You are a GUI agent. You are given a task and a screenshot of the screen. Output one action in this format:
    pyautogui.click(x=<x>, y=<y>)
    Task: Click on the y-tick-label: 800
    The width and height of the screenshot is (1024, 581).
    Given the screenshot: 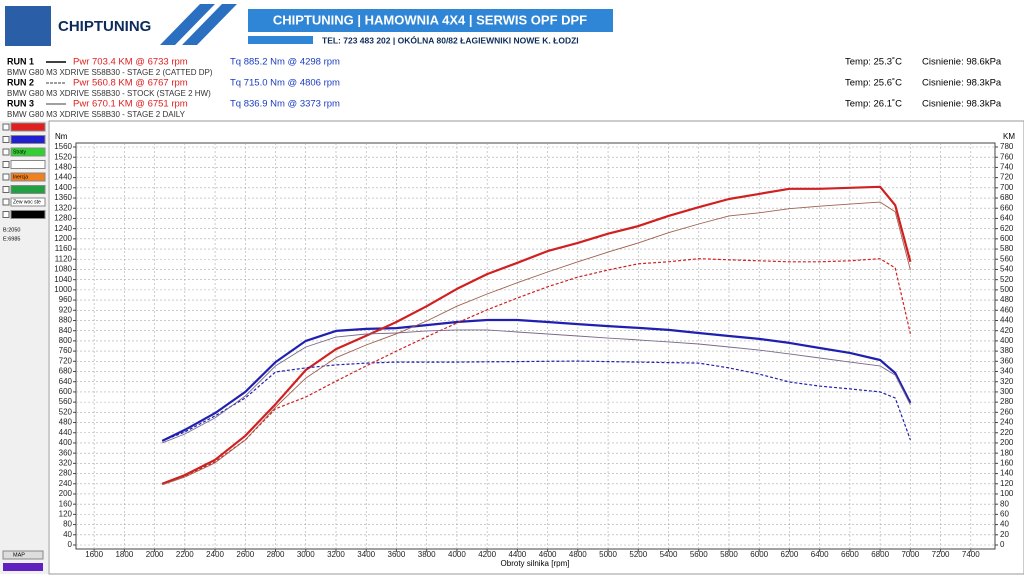 What is the action you would take?
    pyautogui.click(x=66, y=340)
    